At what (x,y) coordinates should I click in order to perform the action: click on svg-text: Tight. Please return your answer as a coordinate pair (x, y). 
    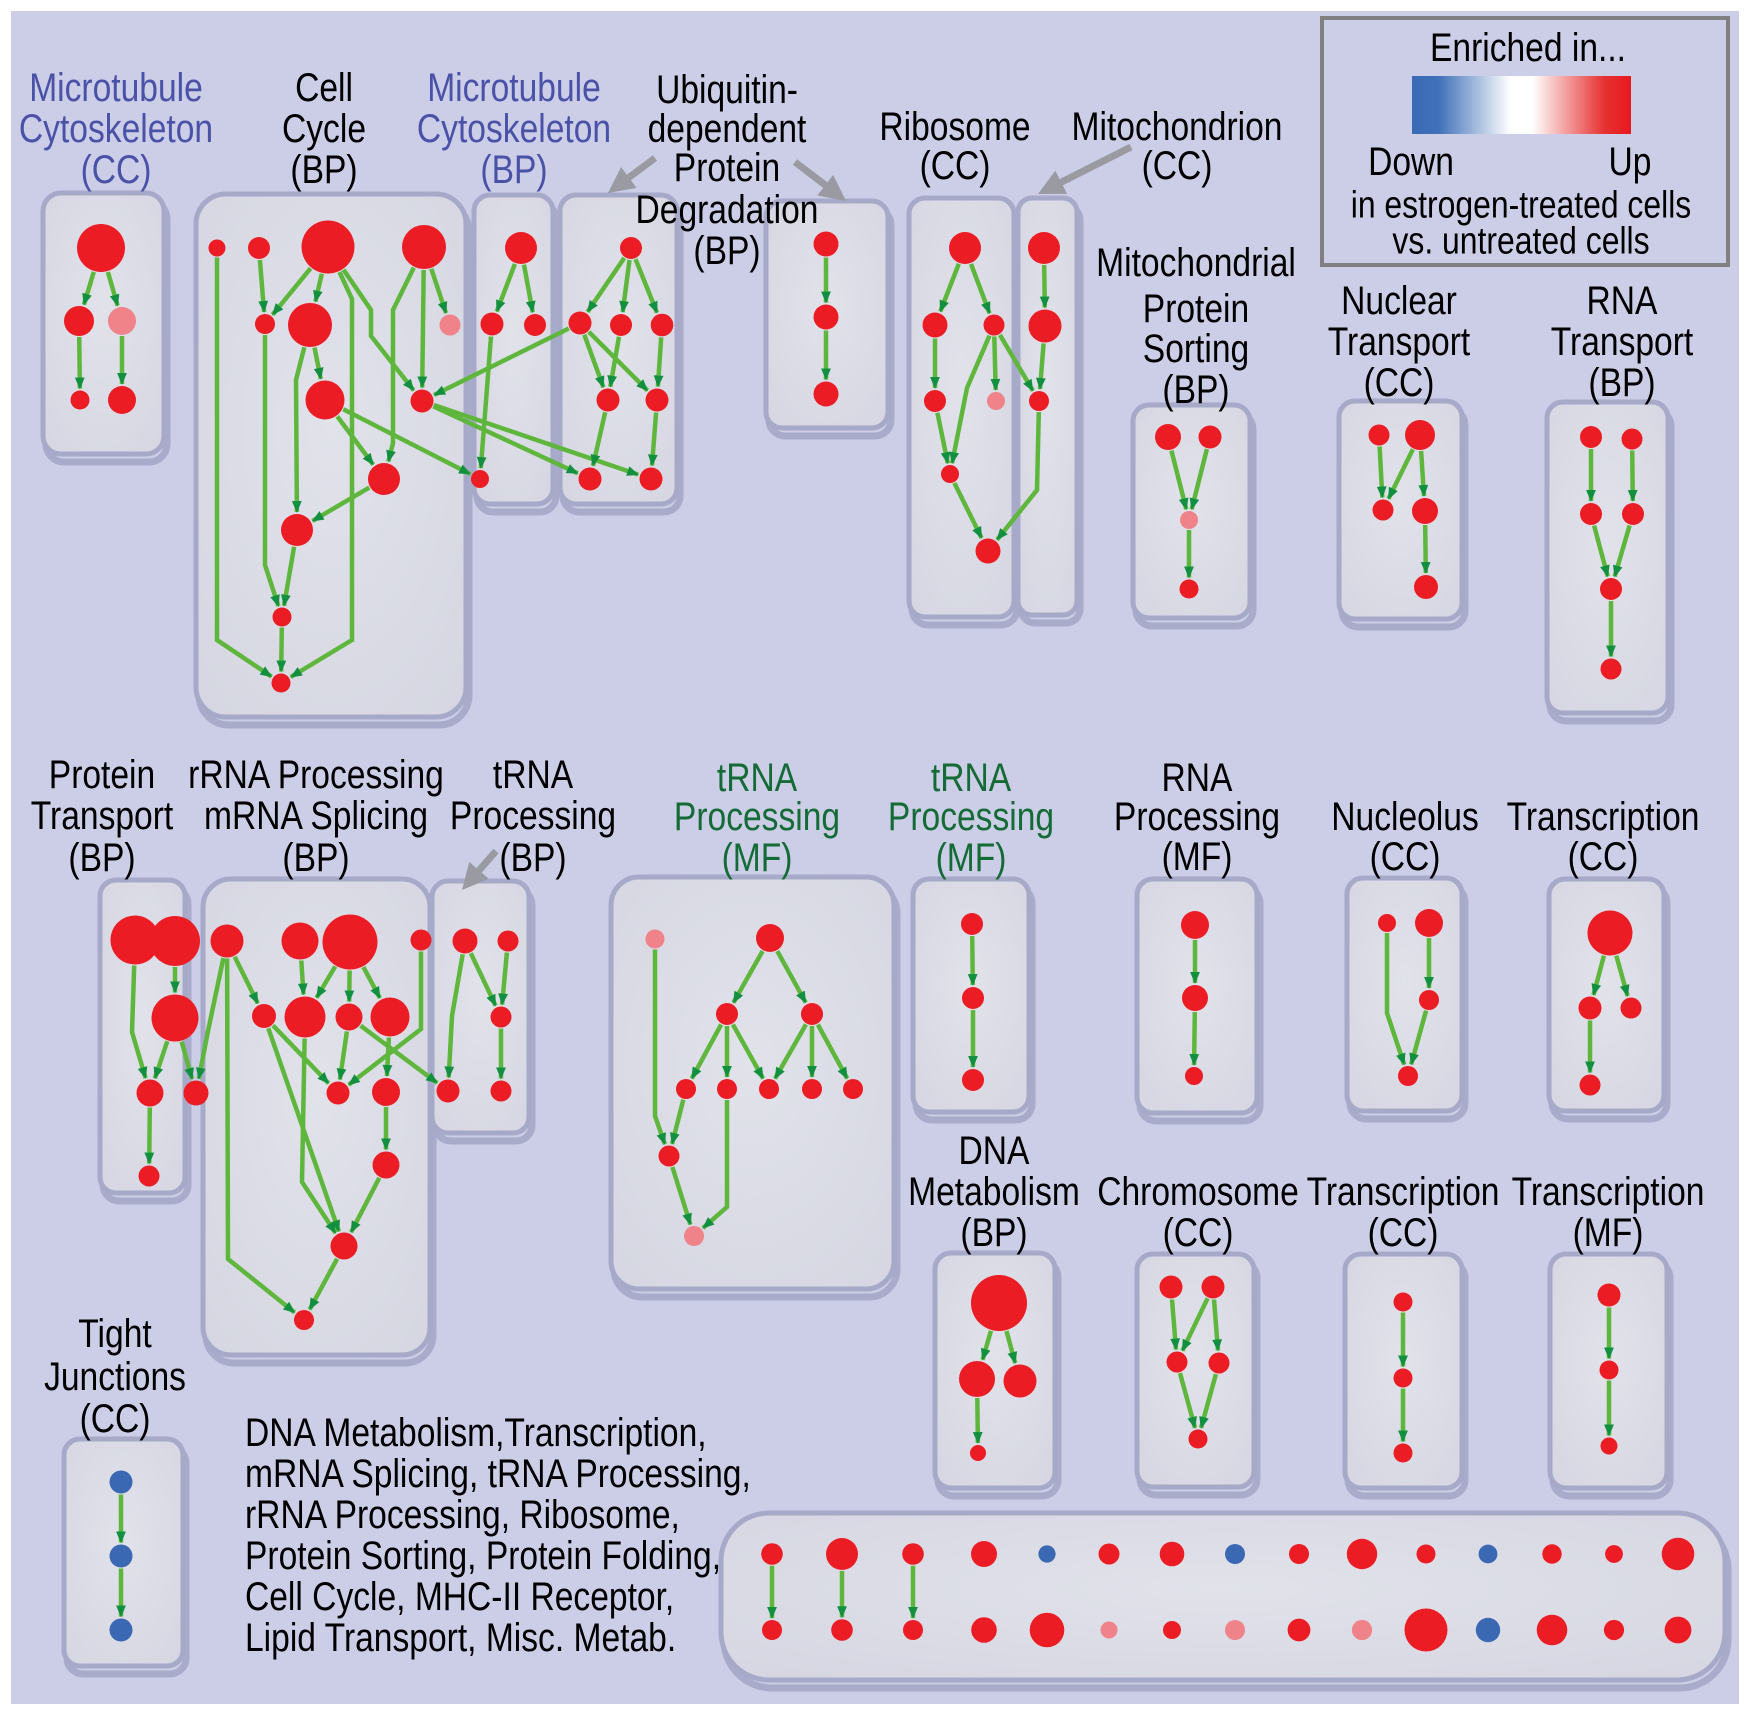
    Looking at the image, I should click on (114, 1333).